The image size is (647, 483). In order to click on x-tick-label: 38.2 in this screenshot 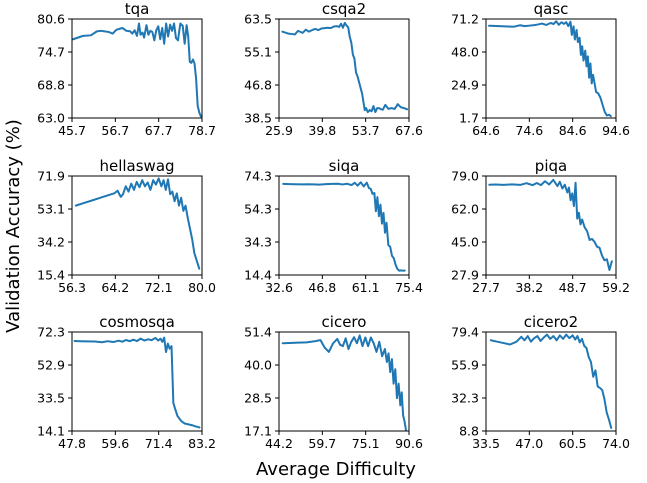, I will do `click(529, 287)`.